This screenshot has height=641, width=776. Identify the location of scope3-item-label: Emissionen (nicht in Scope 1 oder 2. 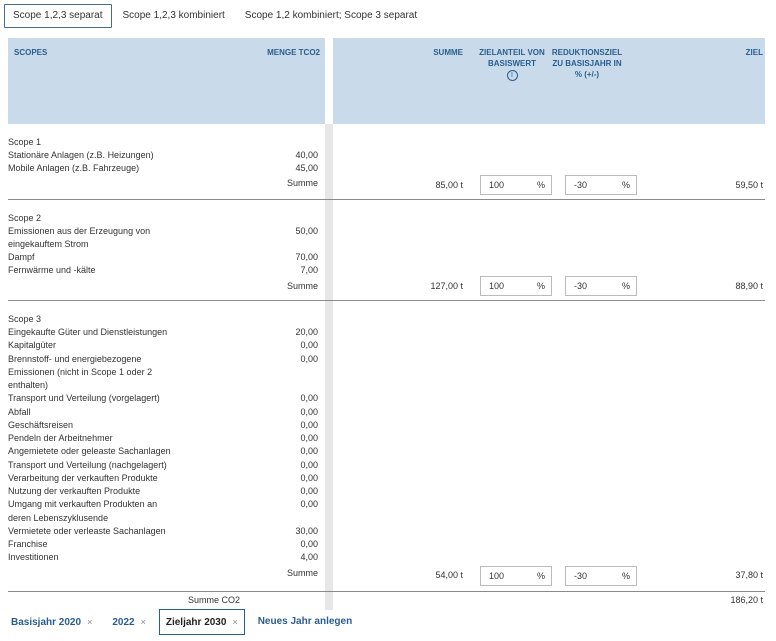
(80, 371).